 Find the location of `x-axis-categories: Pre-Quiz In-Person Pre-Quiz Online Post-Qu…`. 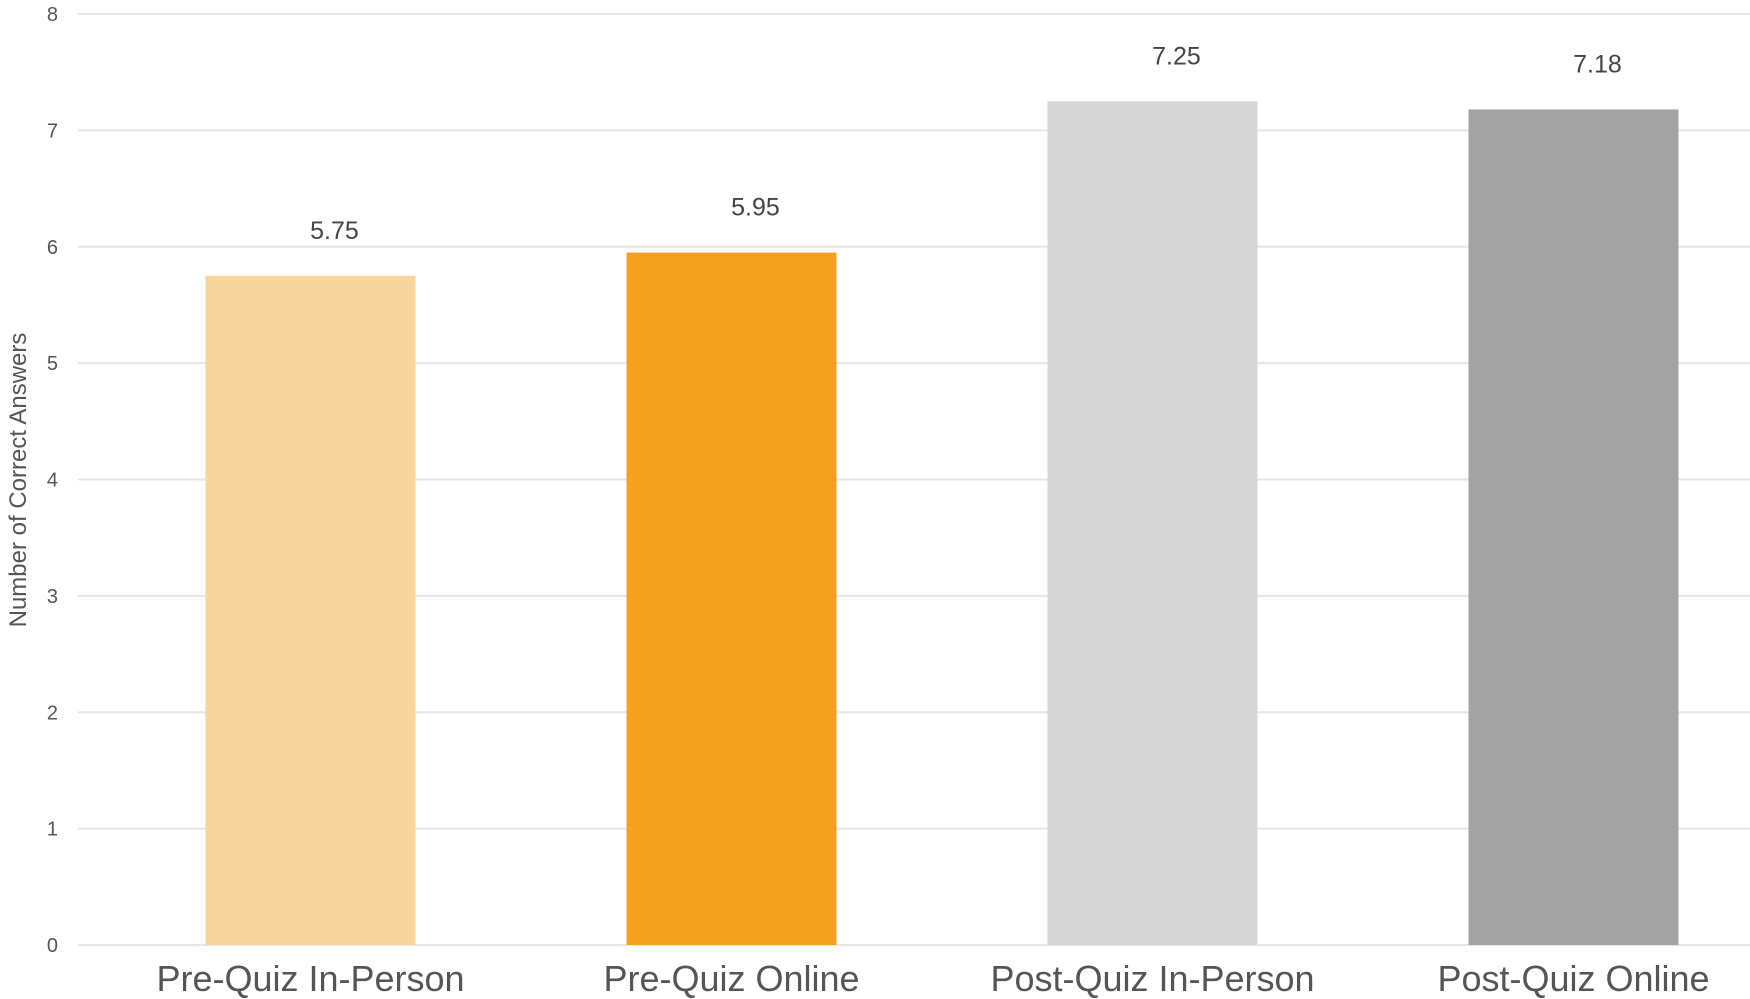

x-axis-categories: Pre-Quiz In-Person Pre-Quiz Online Post-Qu… is located at coordinates (932, 978).